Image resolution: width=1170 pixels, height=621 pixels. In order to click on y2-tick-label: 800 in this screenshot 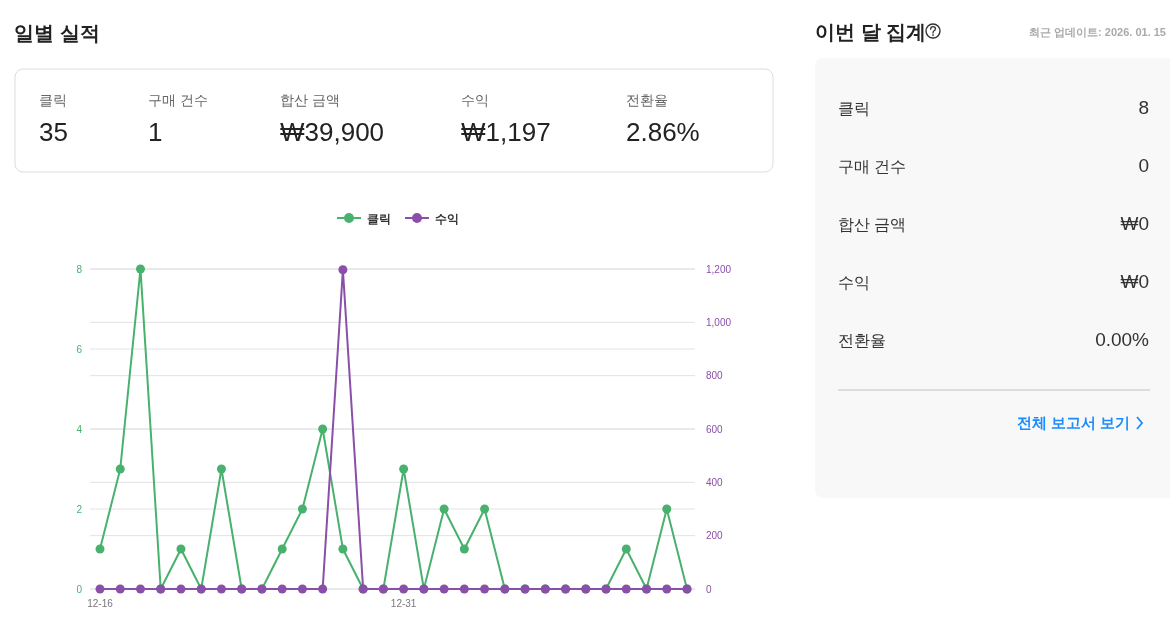, I will do `click(715, 376)`.